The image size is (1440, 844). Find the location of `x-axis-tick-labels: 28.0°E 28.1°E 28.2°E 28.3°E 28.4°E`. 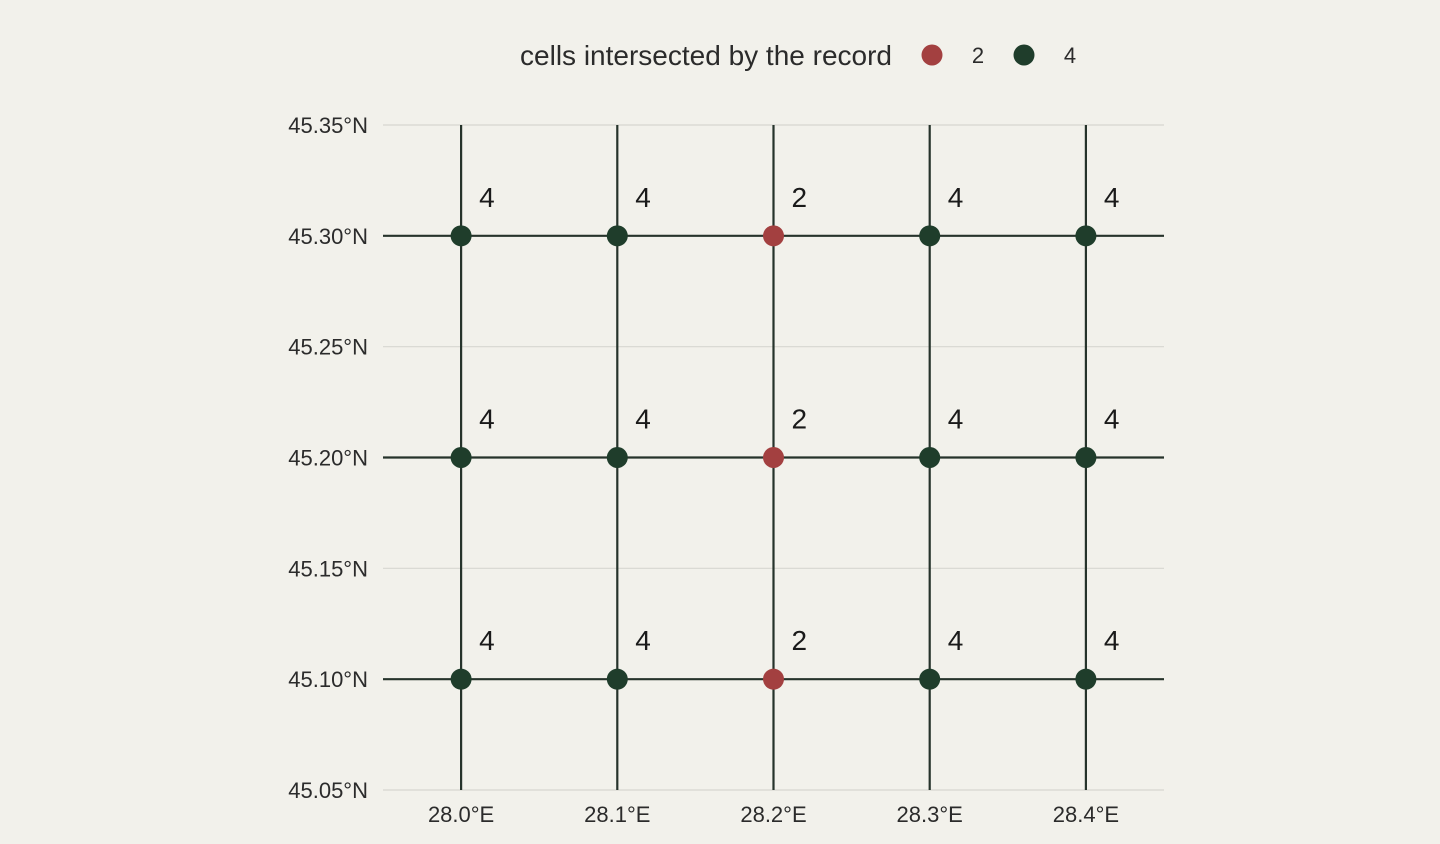

x-axis-tick-labels: 28.0°E 28.1°E 28.2°E 28.3°E 28.4°E is located at coordinates (773, 814).